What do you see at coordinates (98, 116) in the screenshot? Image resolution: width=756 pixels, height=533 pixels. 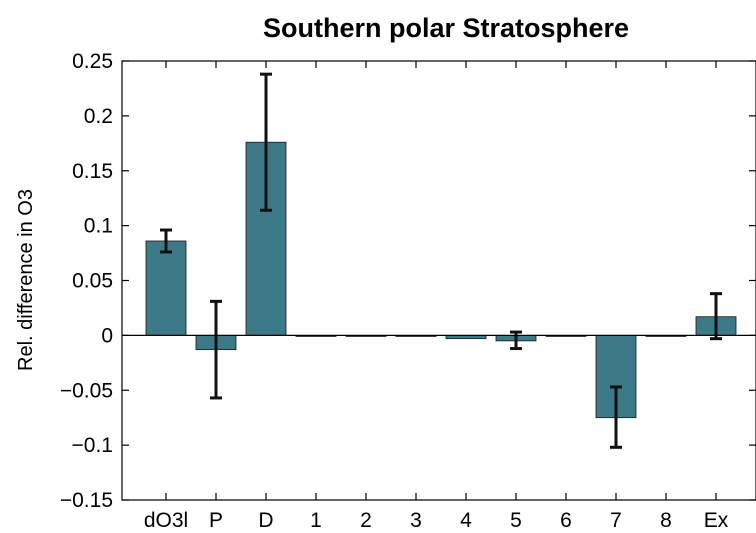 I see `y-tick-label: 0.2` at bounding box center [98, 116].